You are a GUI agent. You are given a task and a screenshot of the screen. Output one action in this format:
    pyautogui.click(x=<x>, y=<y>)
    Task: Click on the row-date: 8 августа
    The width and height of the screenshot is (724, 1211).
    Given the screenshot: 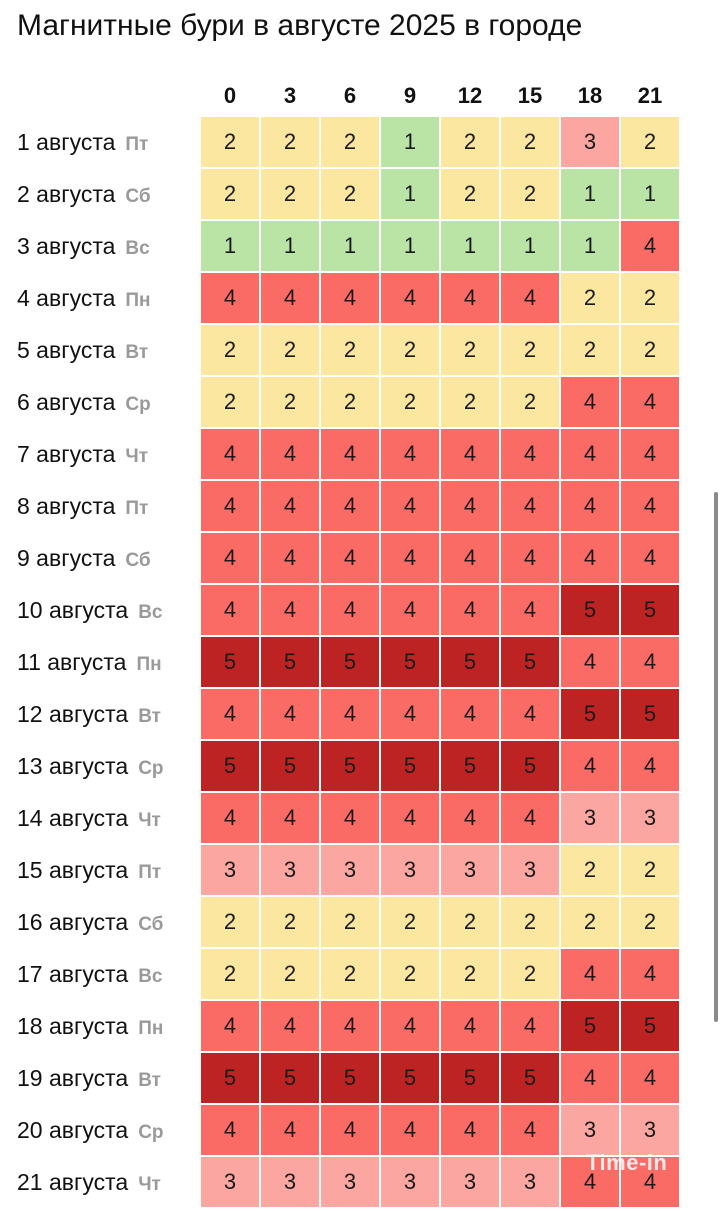 What is the action you would take?
    pyautogui.click(x=66, y=506)
    